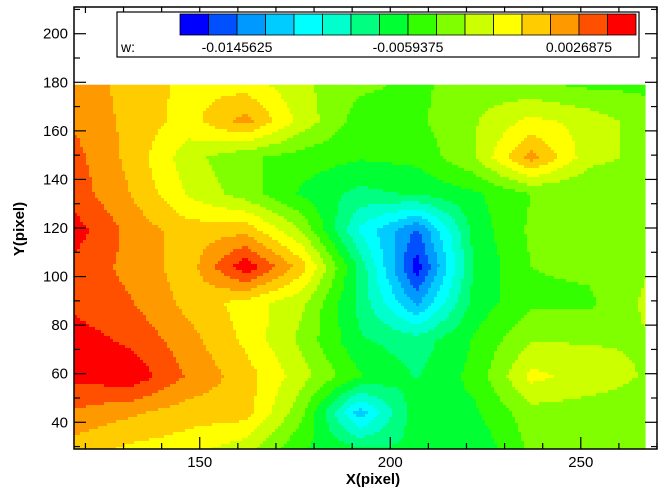 This screenshot has width=668, height=495. I want to click on y-axis-title: Y(pixel), so click(19, 229).